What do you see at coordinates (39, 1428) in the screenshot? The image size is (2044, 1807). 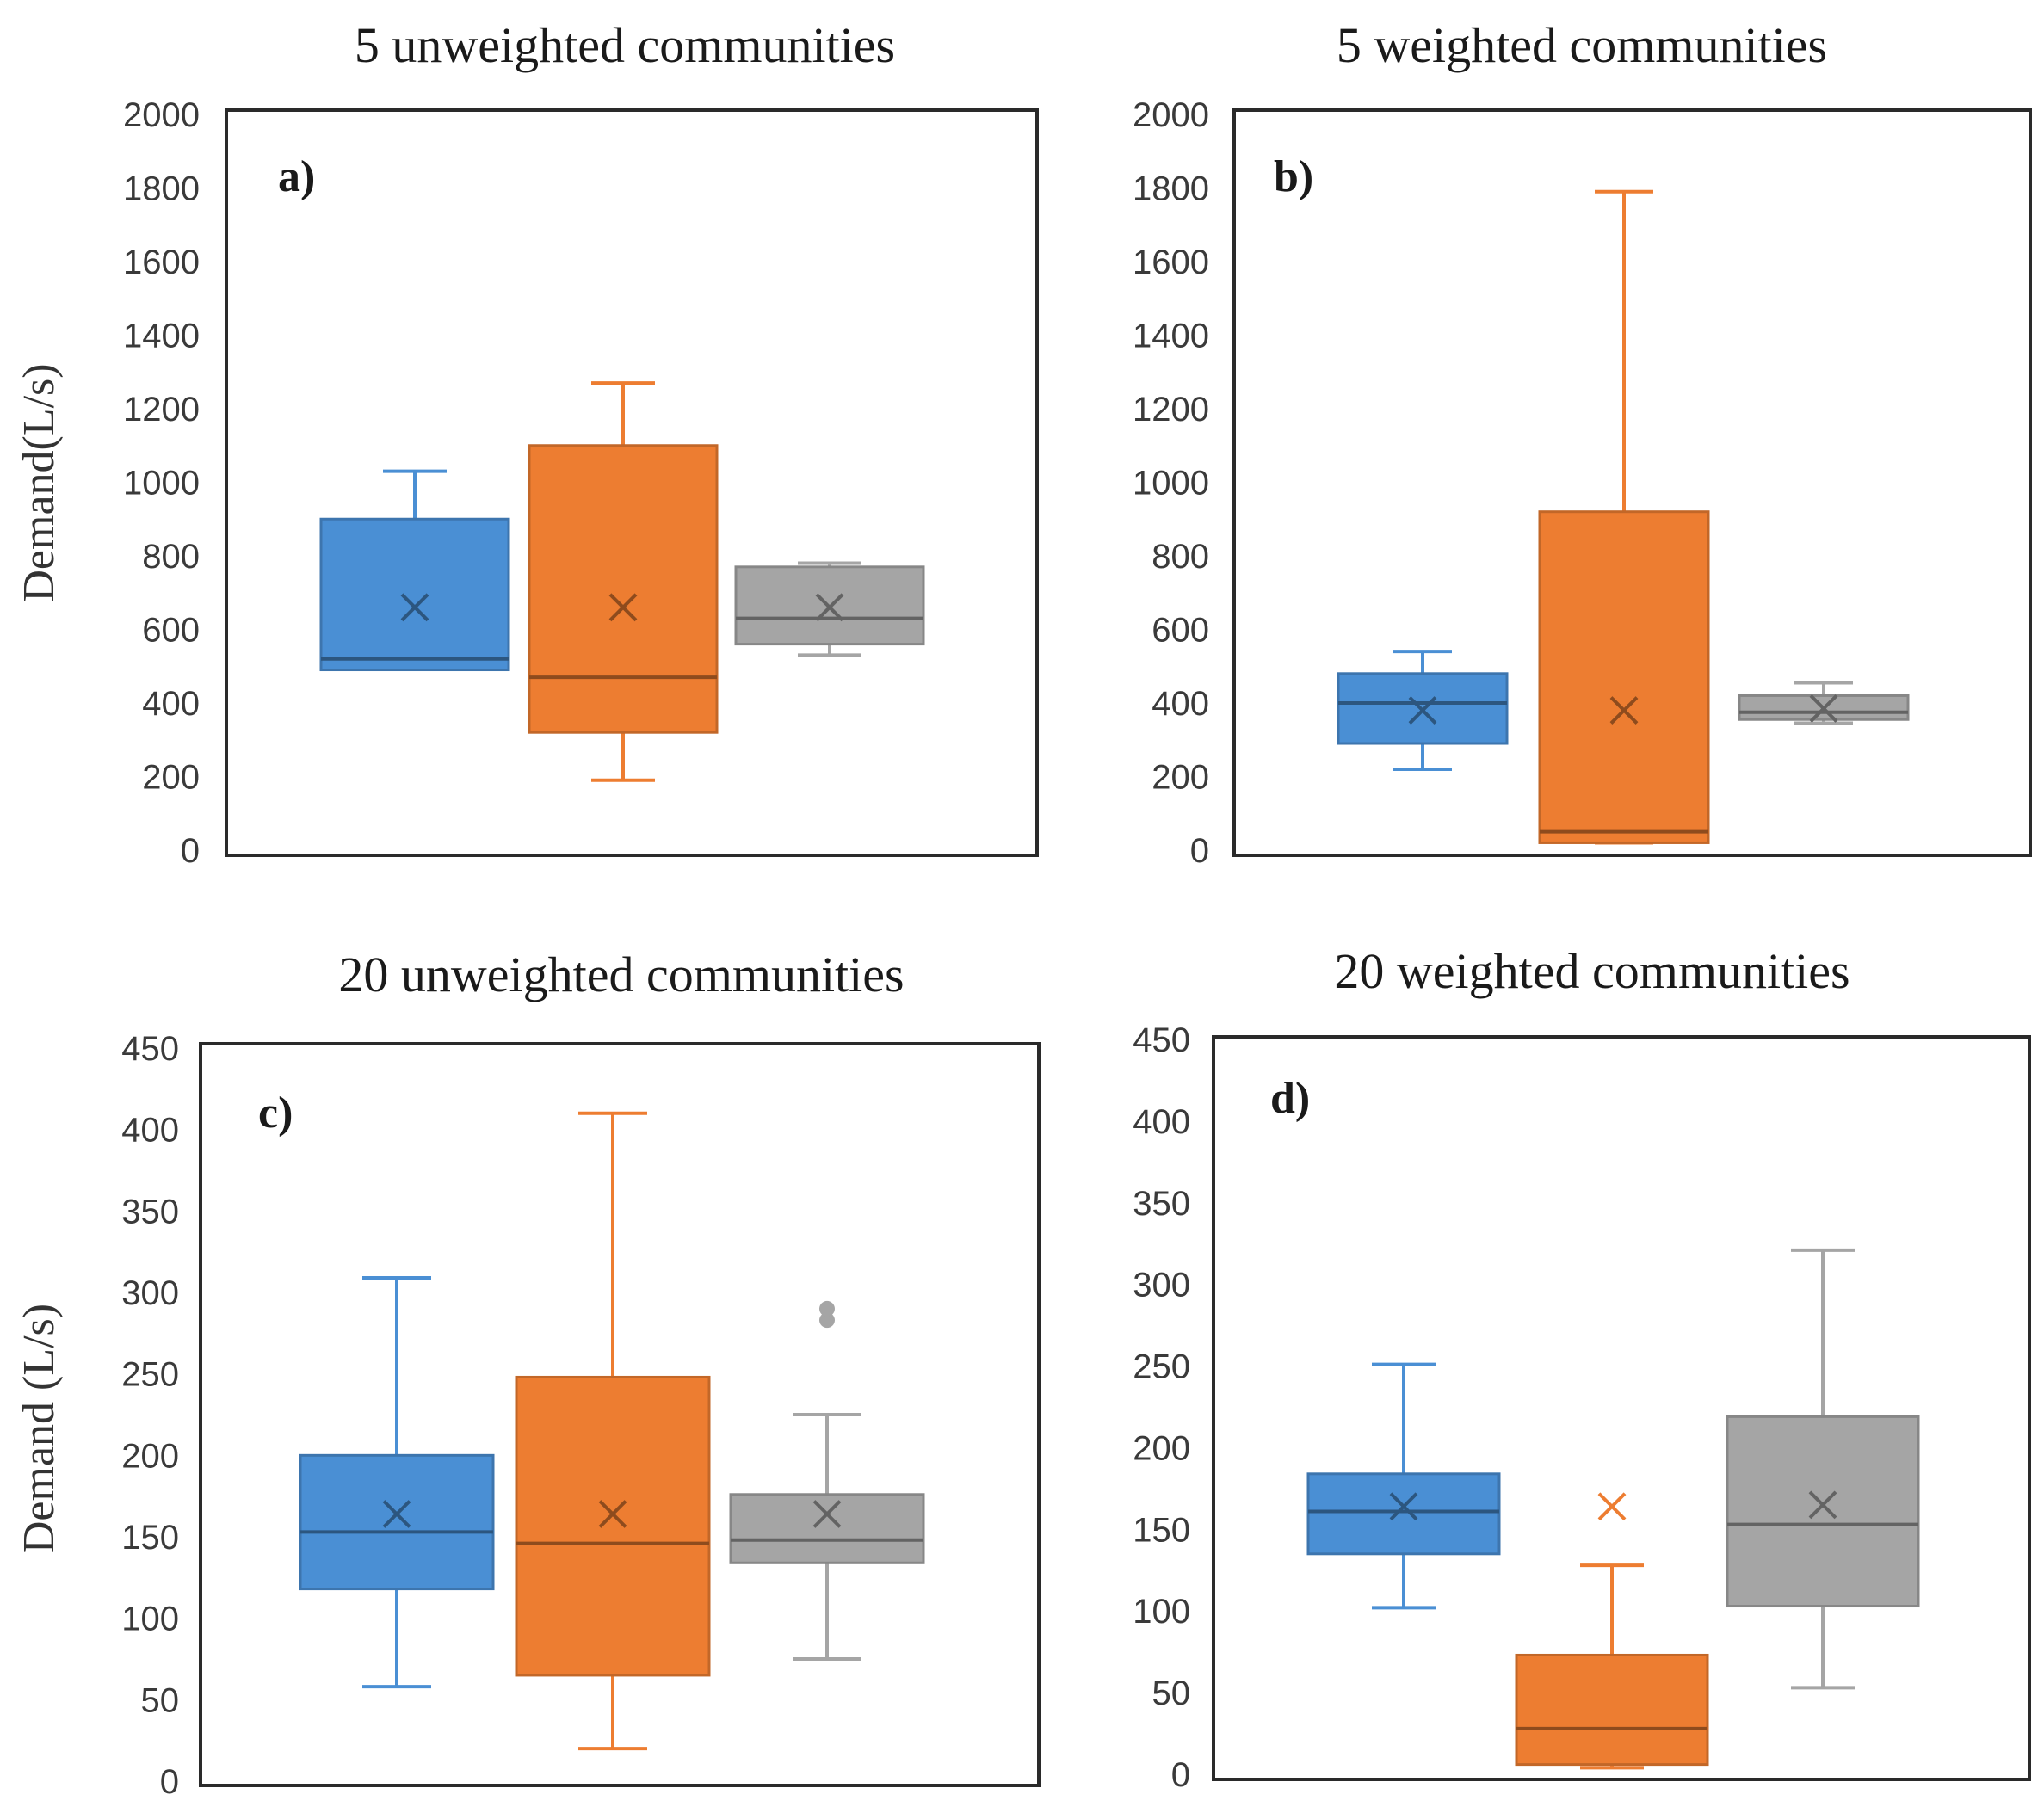 I see `y-axis-label-c: Demand (L/s)` at bounding box center [39, 1428].